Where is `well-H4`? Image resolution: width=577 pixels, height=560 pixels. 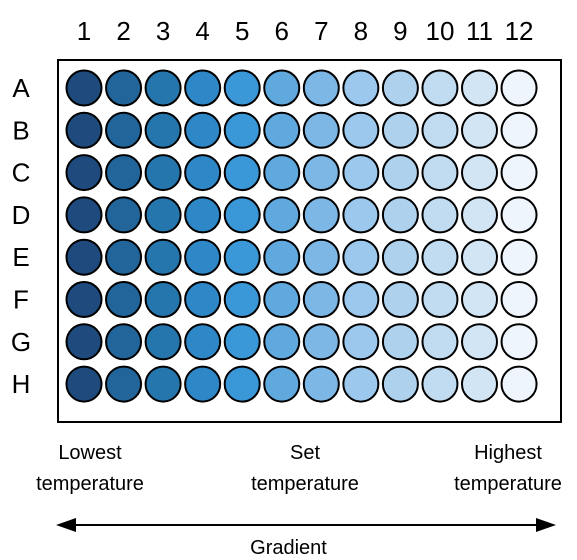 well-H4 is located at coordinates (203, 384).